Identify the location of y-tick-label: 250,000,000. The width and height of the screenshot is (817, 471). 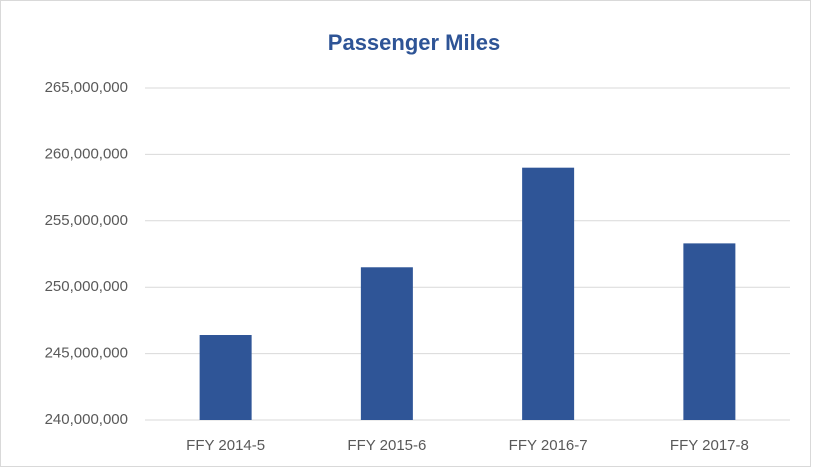
(86, 286).